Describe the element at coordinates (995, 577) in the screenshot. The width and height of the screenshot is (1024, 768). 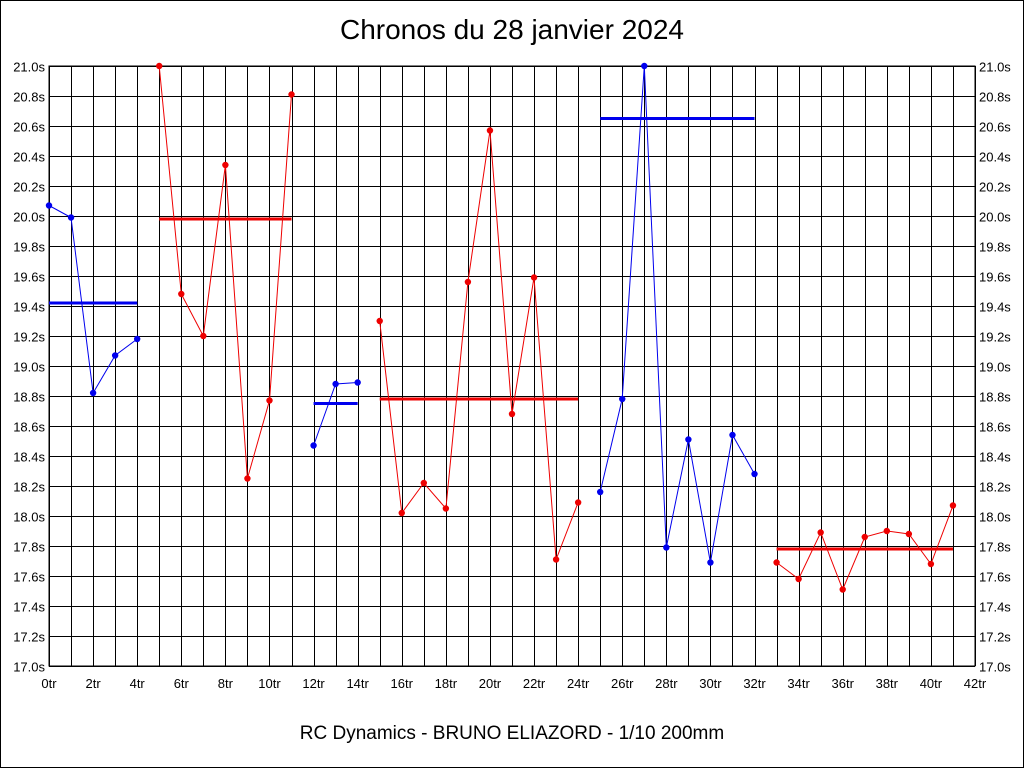
I see `y-tick-label-right: 17.6s` at that location.